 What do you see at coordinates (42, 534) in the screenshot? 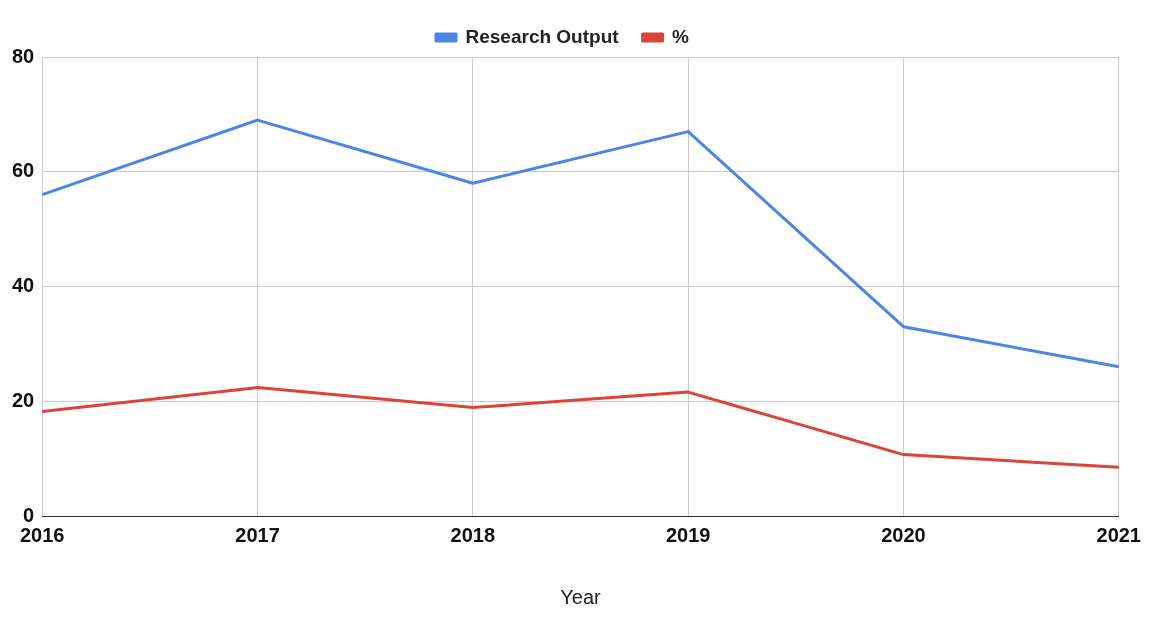
I see `x-tick-label: 2016` at bounding box center [42, 534].